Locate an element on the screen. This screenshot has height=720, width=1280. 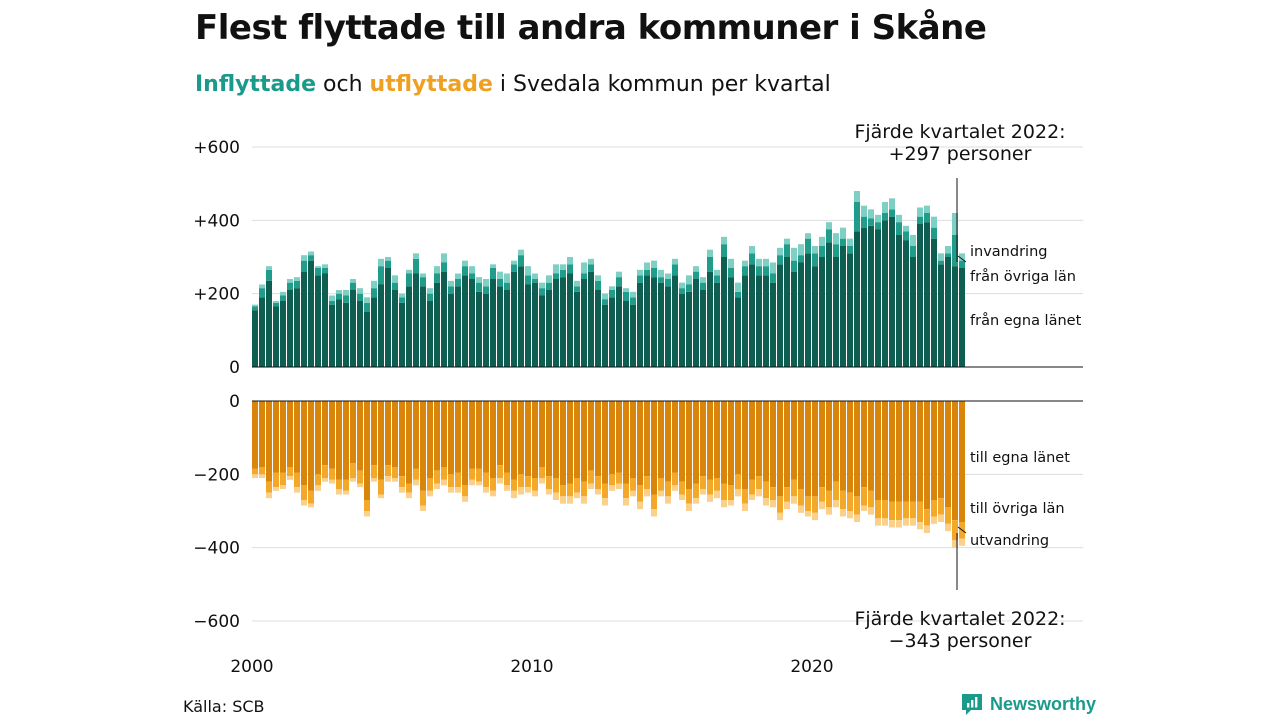
series-label-inflow: från övriga län is located at coordinates (1023, 276).